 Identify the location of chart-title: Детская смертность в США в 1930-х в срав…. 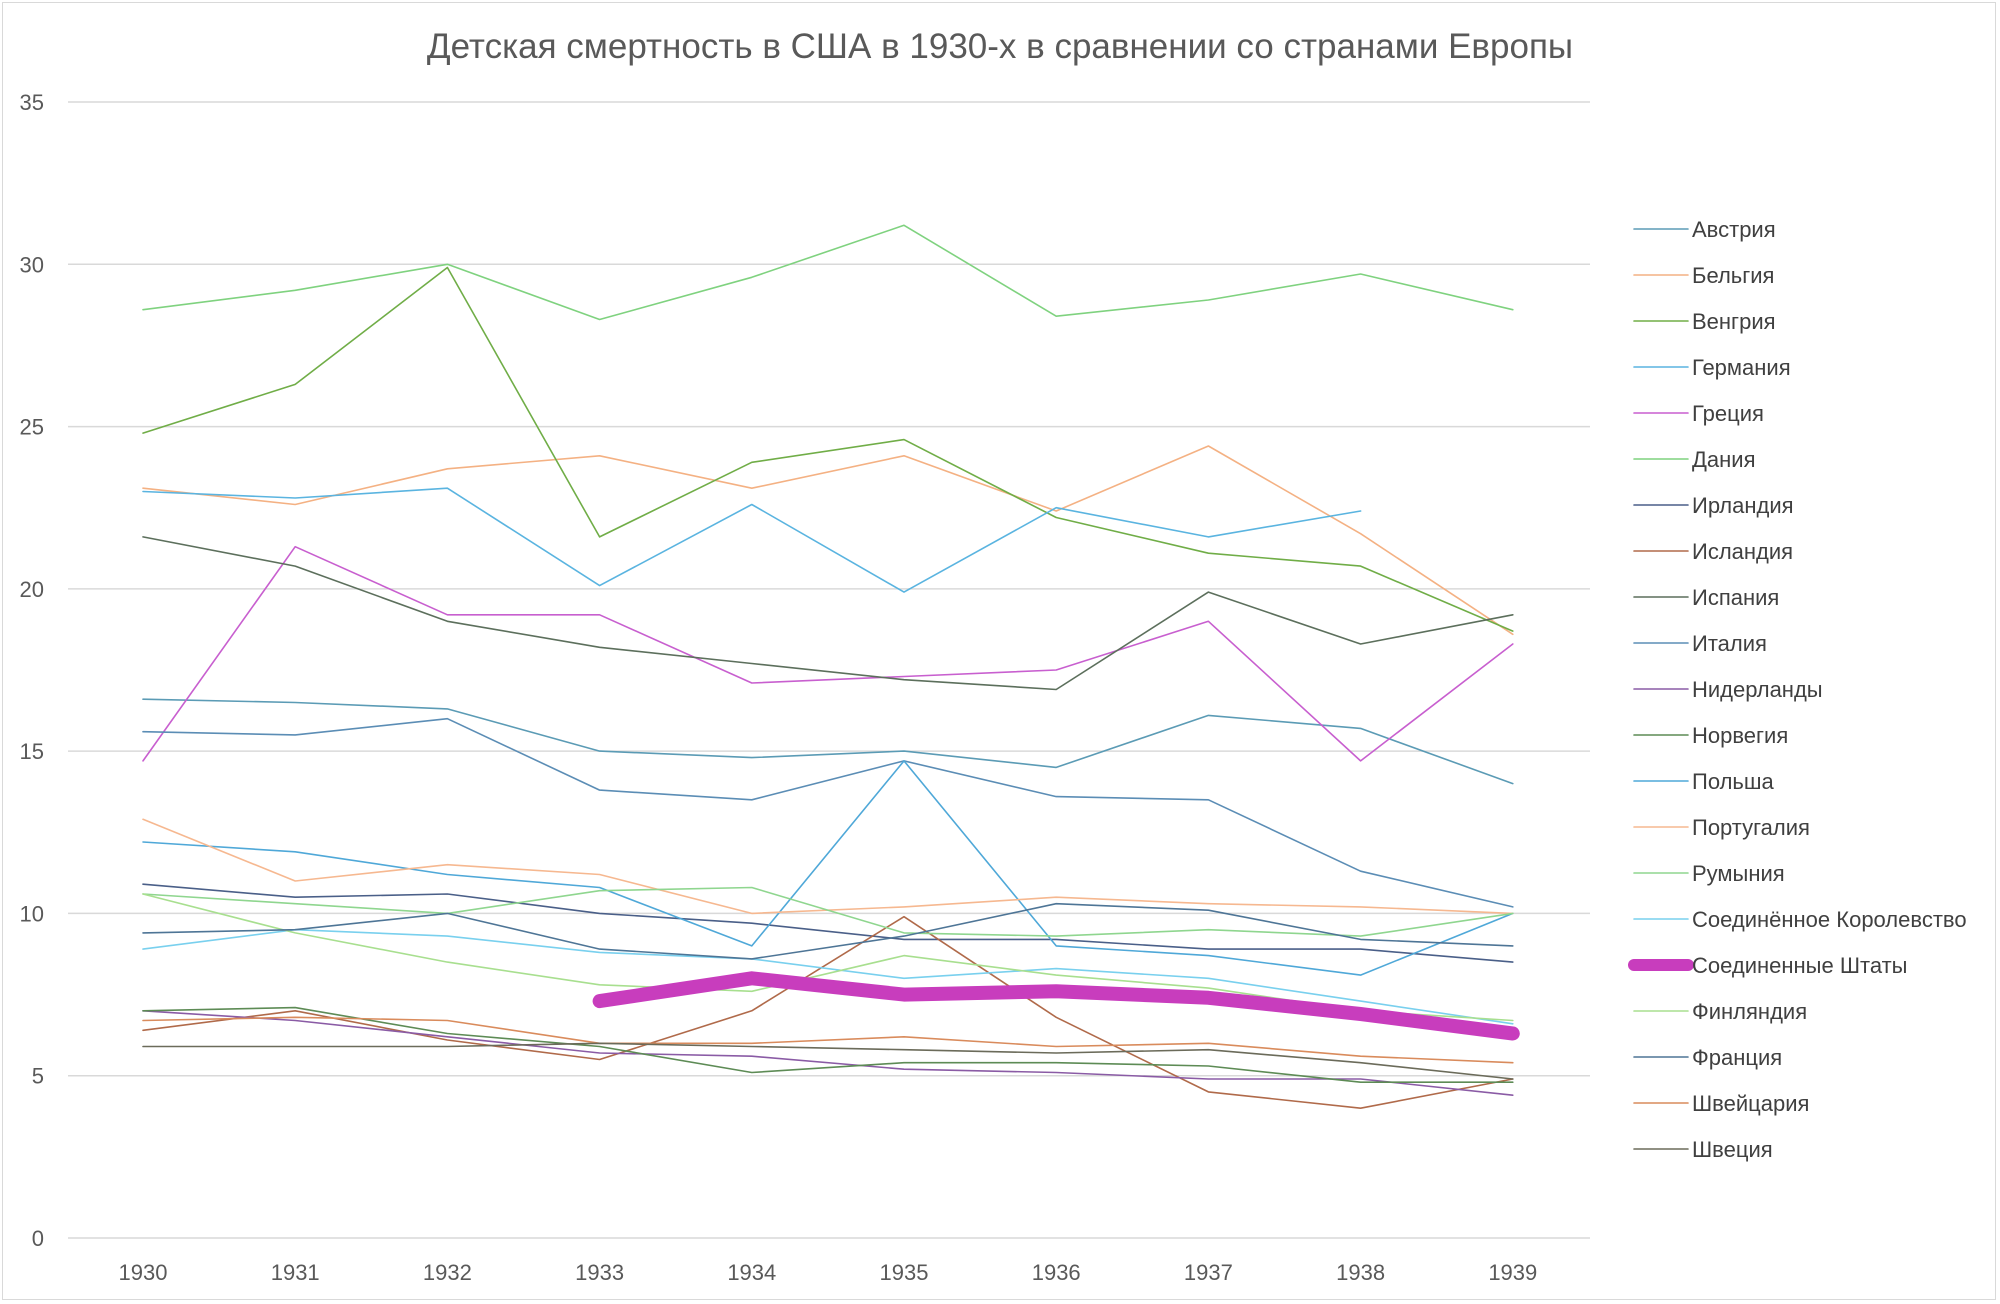
(1000, 46).